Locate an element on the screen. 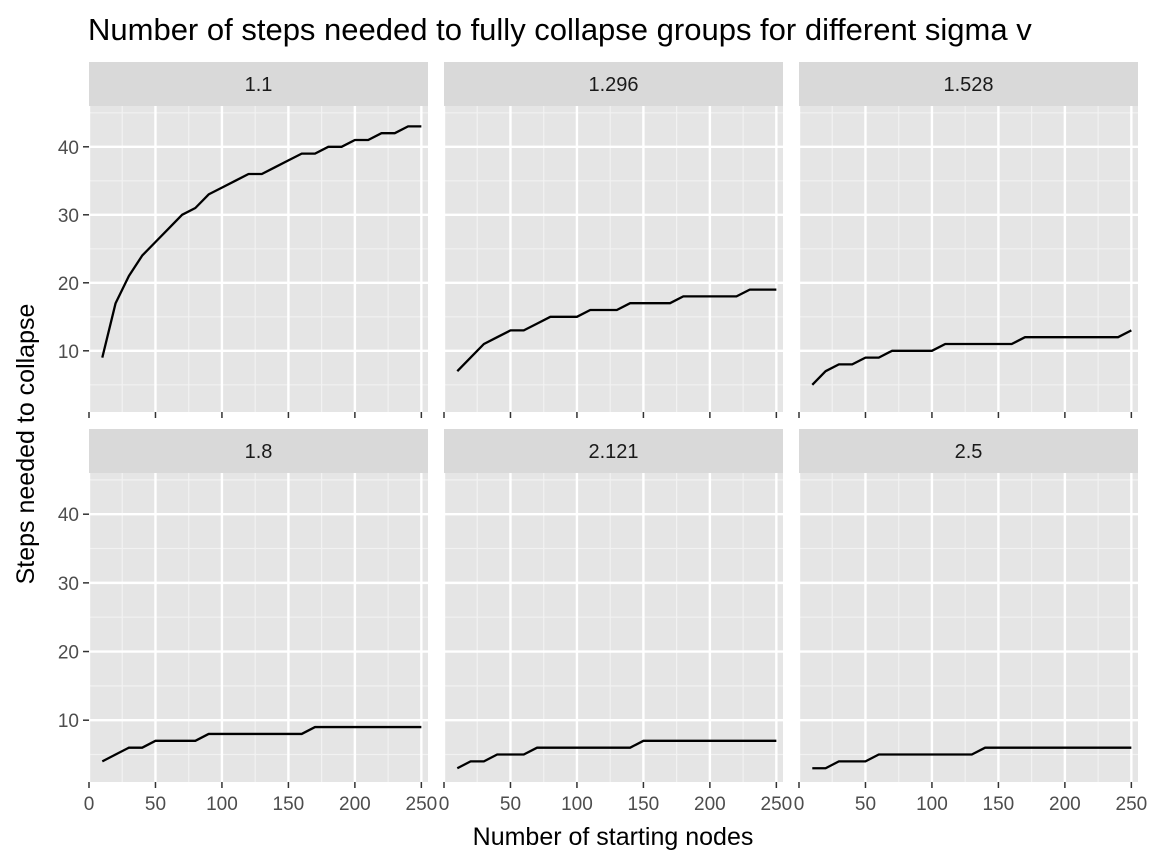 This screenshot has width=1152, height=865. facet-panel-1: 1.1 10 20 30 40 is located at coordinates (243, 240).